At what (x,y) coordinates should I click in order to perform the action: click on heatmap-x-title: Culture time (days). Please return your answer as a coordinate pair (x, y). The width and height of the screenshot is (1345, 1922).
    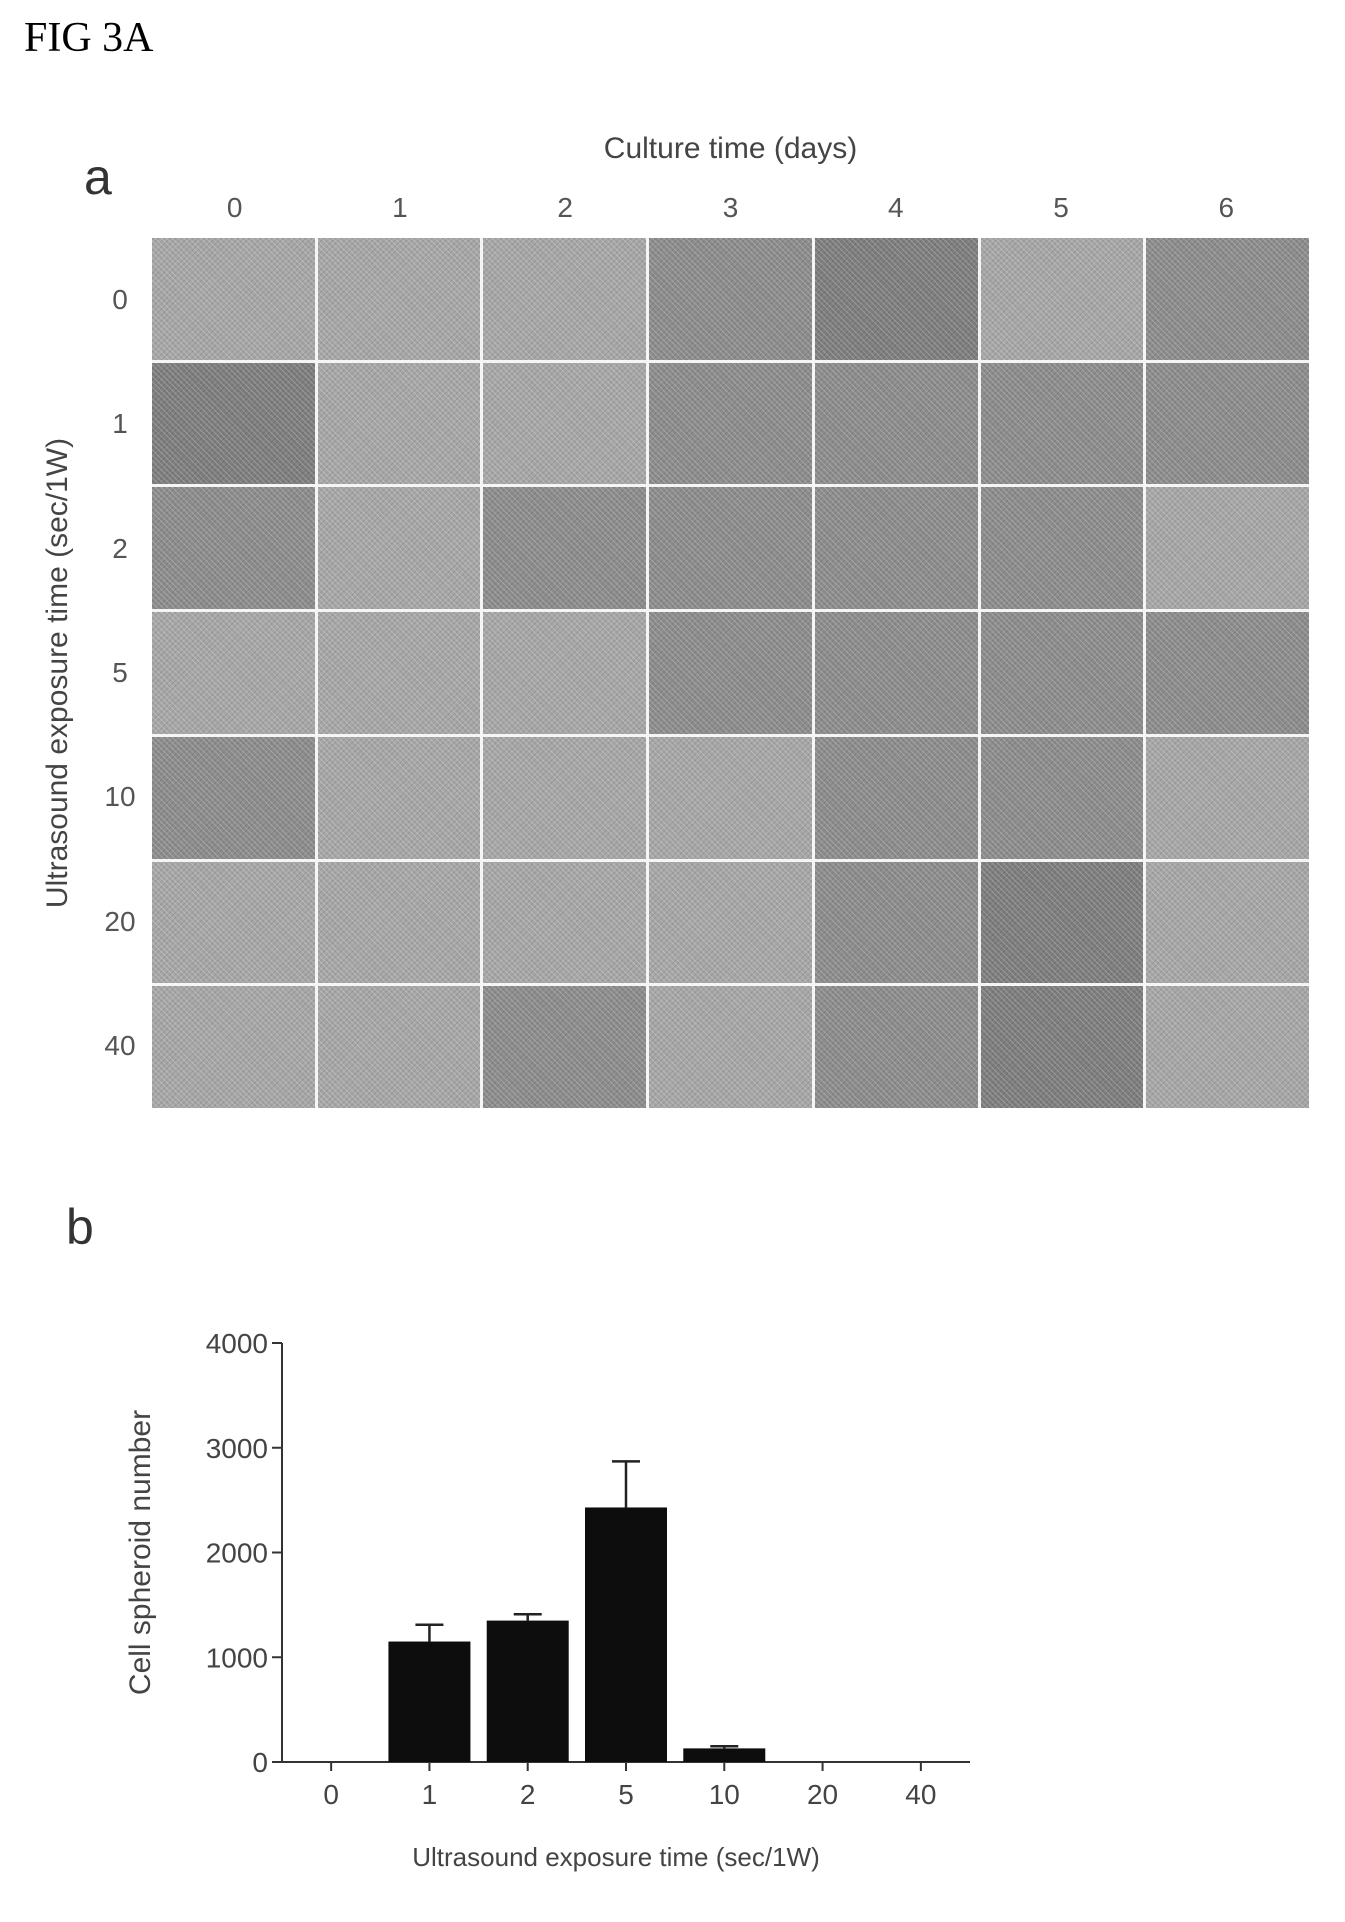
    Looking at the image, I should click on (730, 148).